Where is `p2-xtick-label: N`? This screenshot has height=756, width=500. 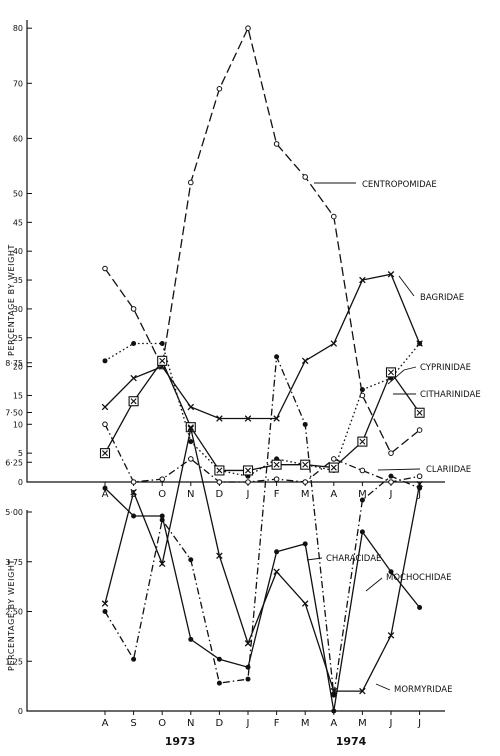
p2-xtick-label: N is located at coordinates (190, 723).